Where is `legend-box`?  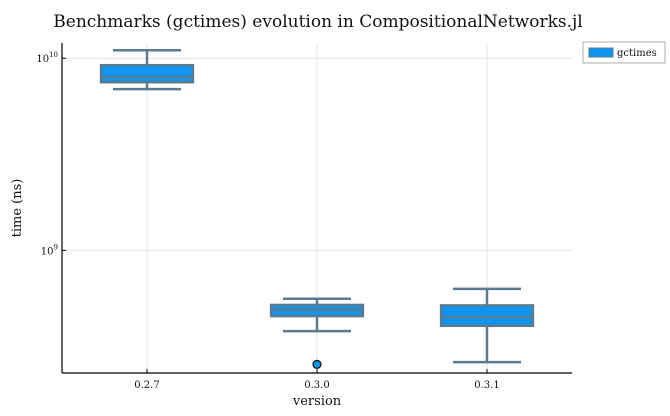 legend-box is located at coordinates (624, 52).